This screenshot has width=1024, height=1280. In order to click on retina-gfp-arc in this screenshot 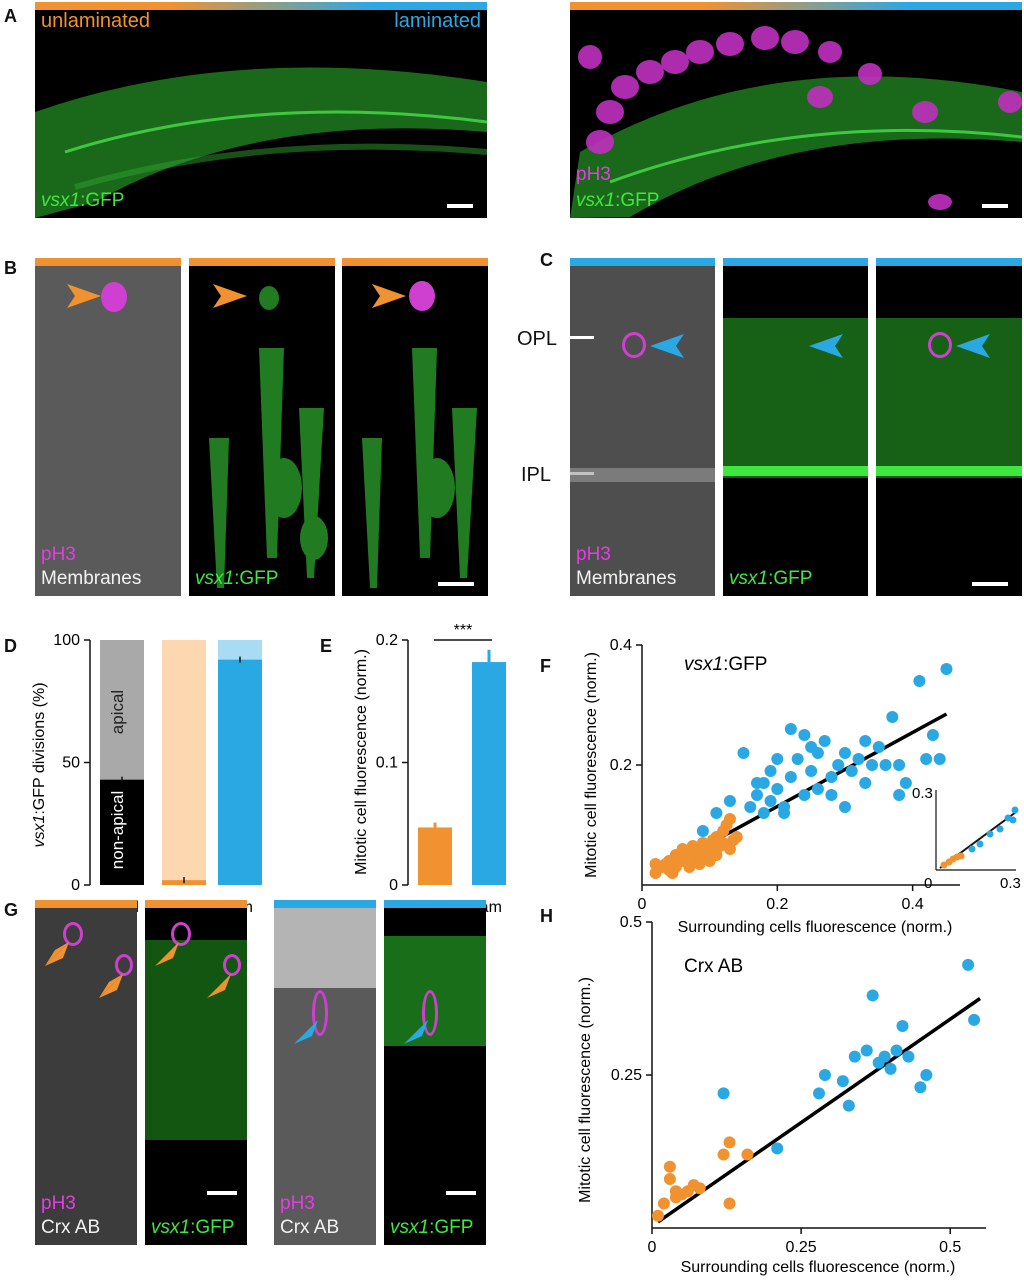, I will do `click(261, 142)`.